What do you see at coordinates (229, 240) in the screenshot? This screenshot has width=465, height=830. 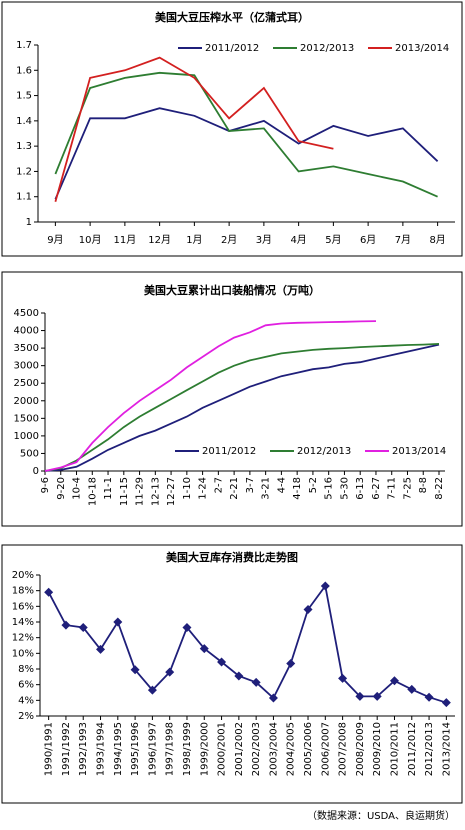 I see `x-tick-label: 2月` at bounding box center [229, 240].